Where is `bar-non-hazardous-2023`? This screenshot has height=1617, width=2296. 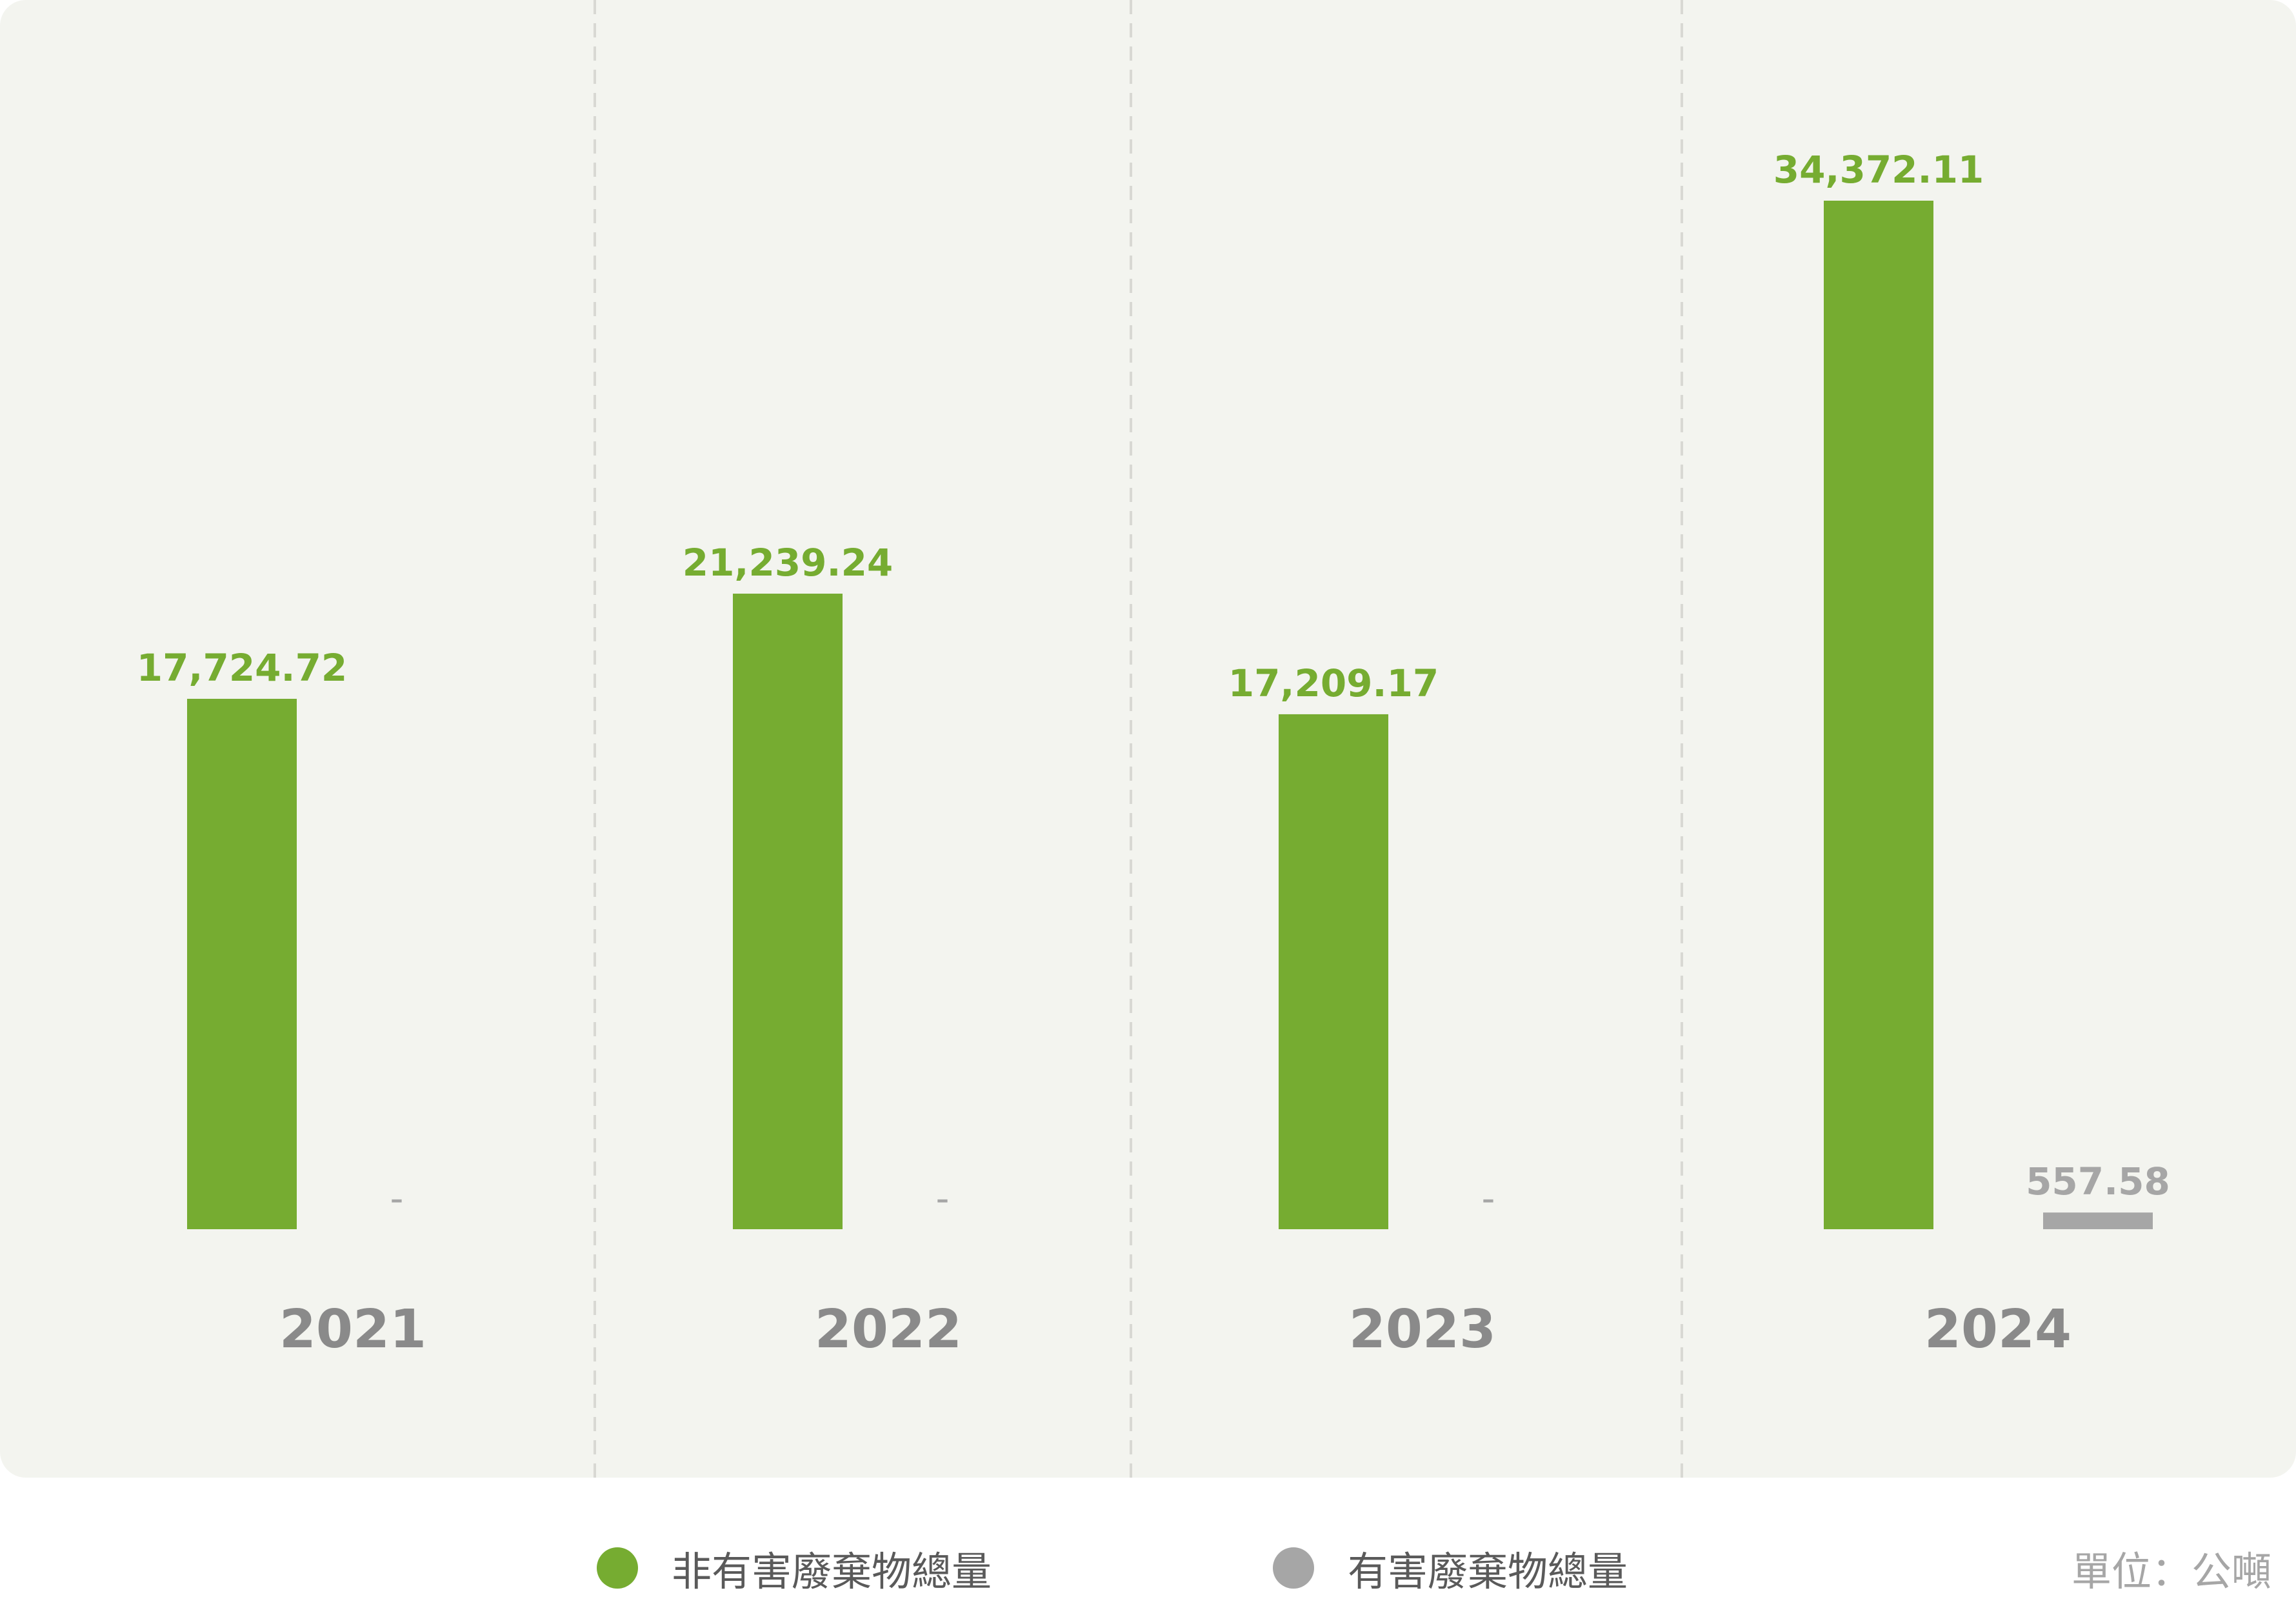 bar-non-hazardous-2023 is located at coordinates (1333, 971).